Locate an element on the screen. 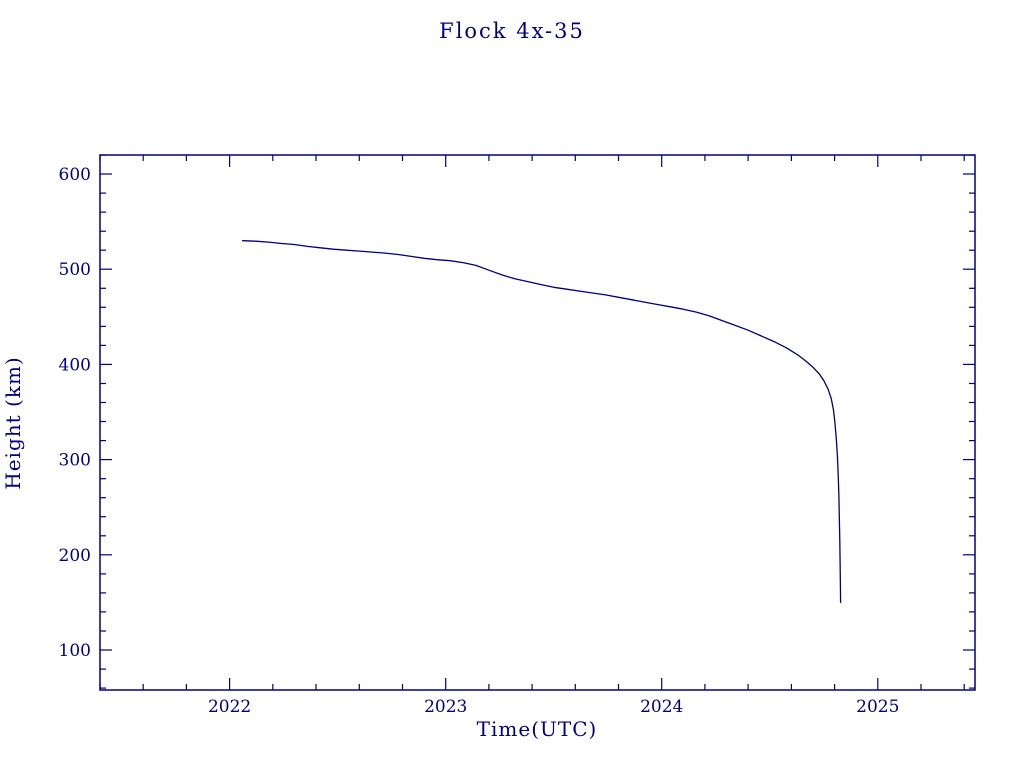  y-tick-label: 500 is located at coordinates (75, 270).